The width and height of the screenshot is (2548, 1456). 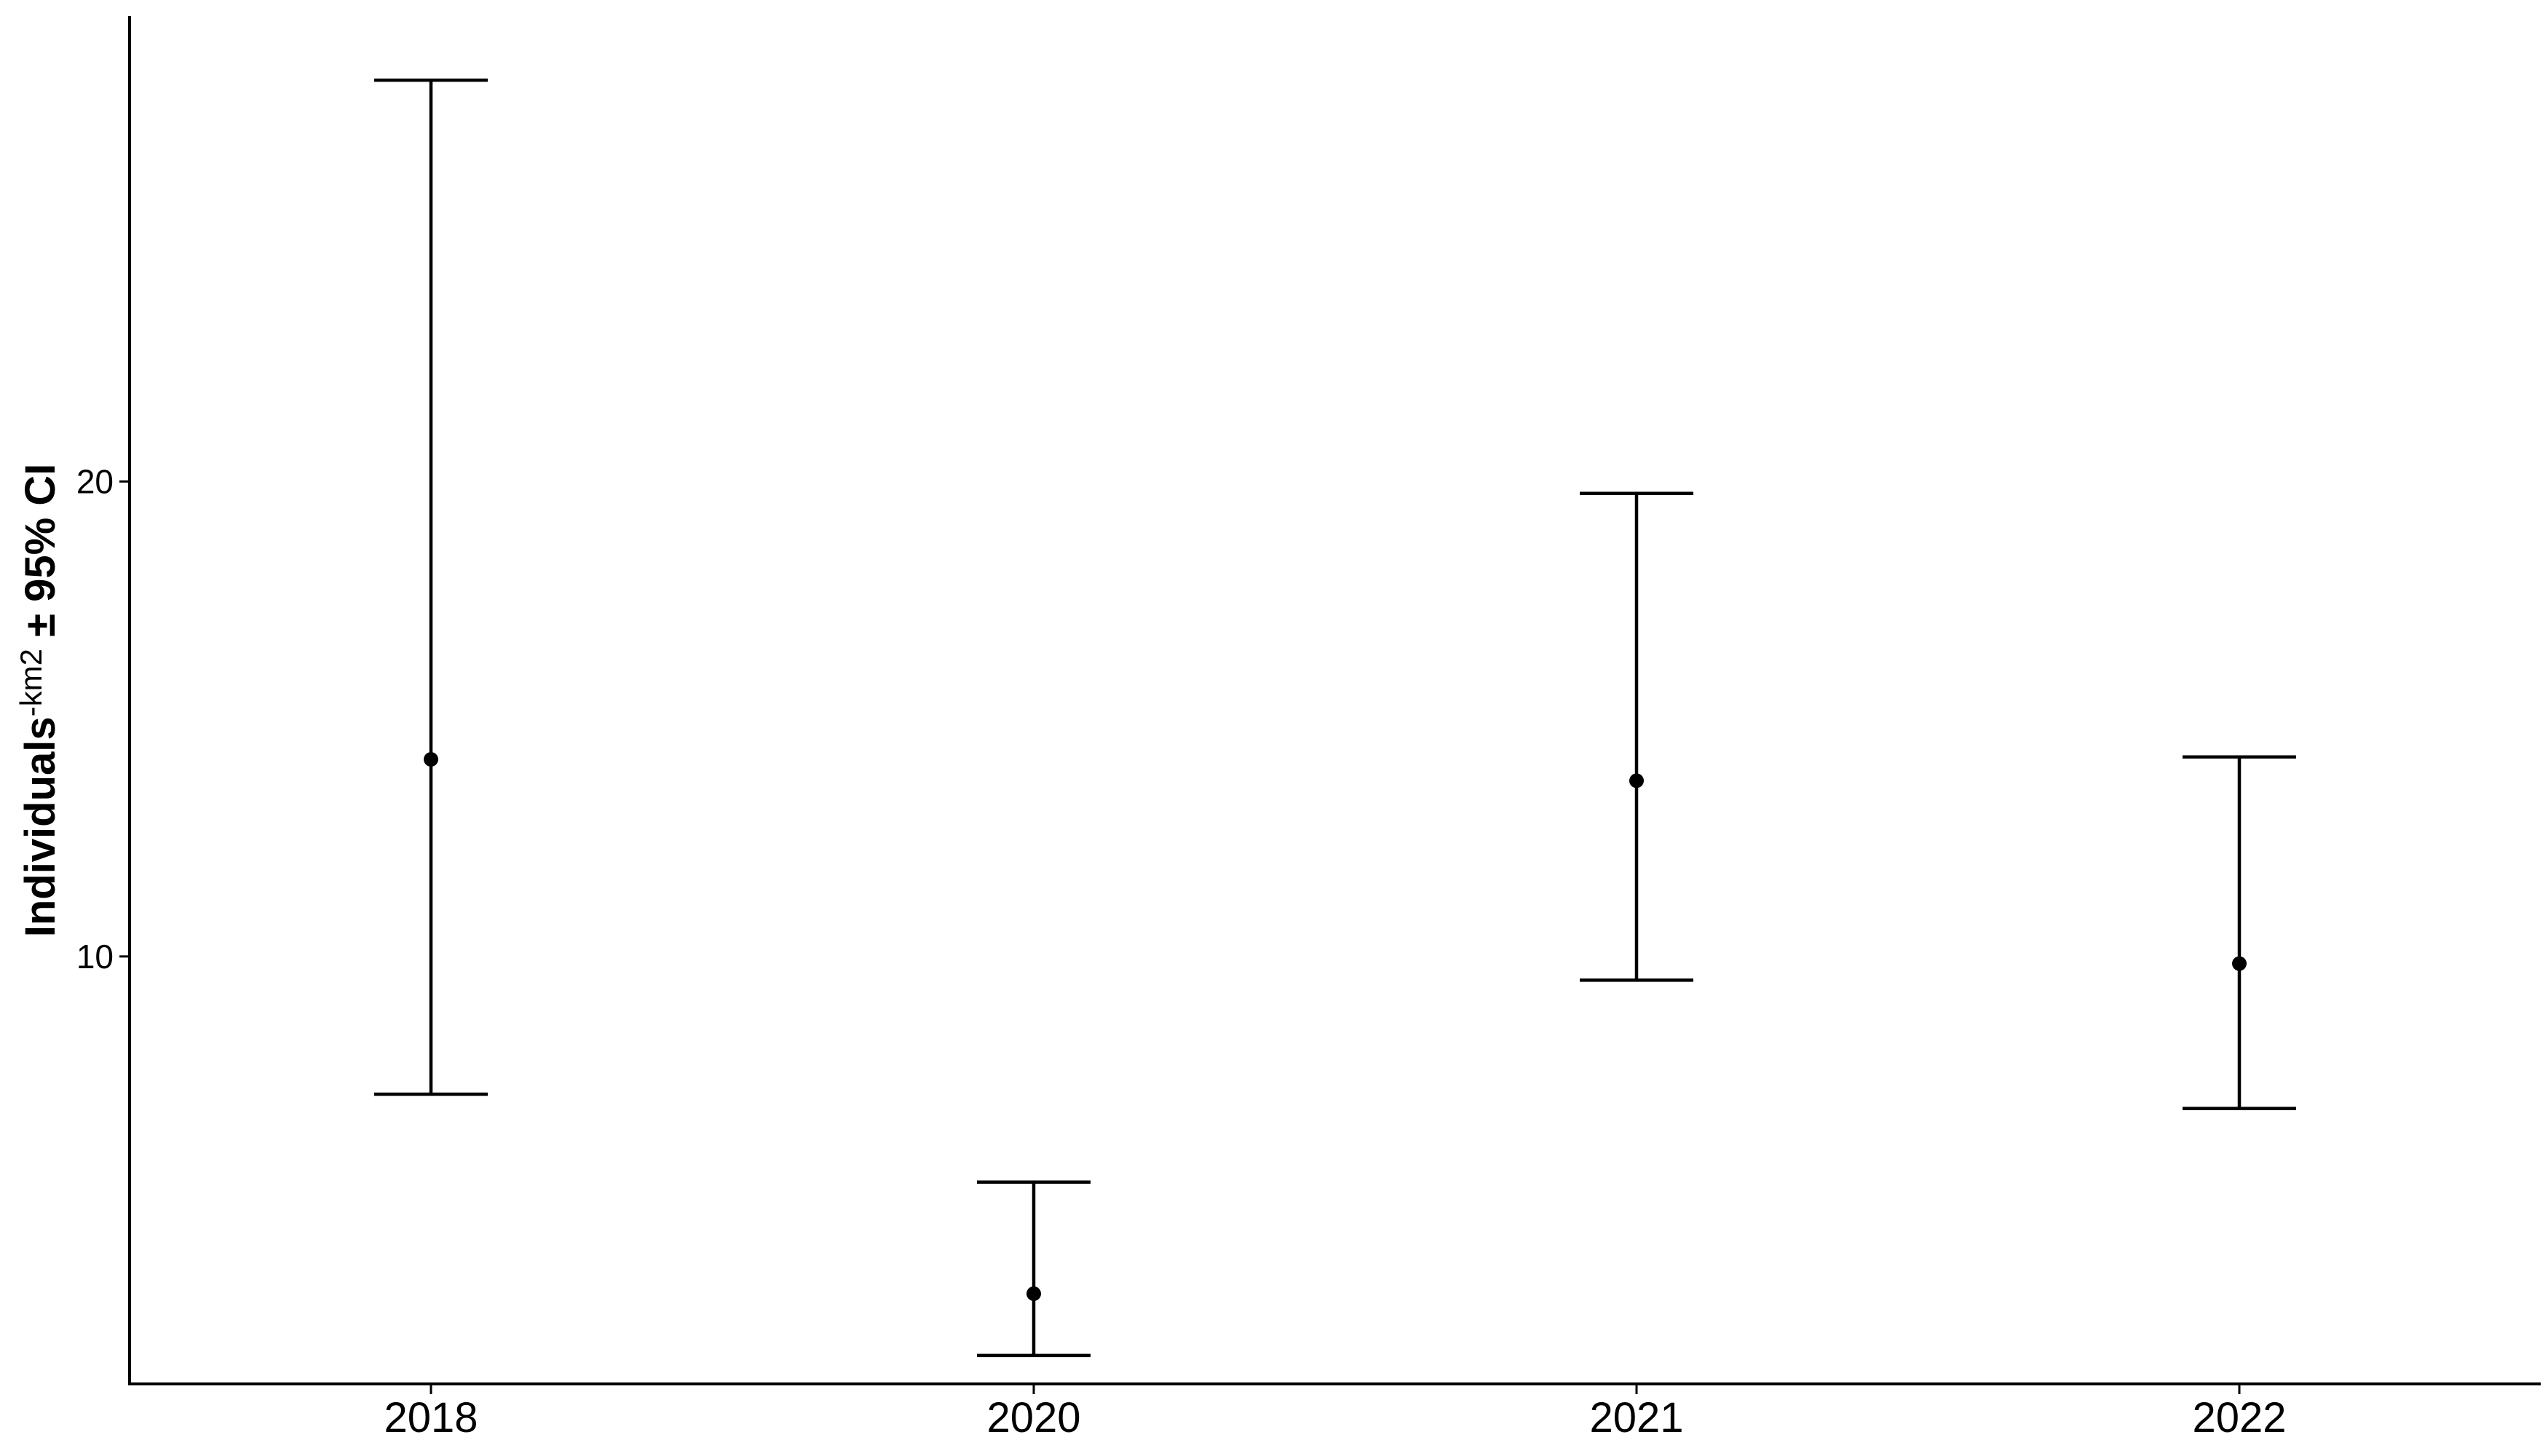 What do you see at coordinates (40, 826) in the screenshot?
I see `y-axis-label-prefix: Individuals` at bounding box center [40, 826].